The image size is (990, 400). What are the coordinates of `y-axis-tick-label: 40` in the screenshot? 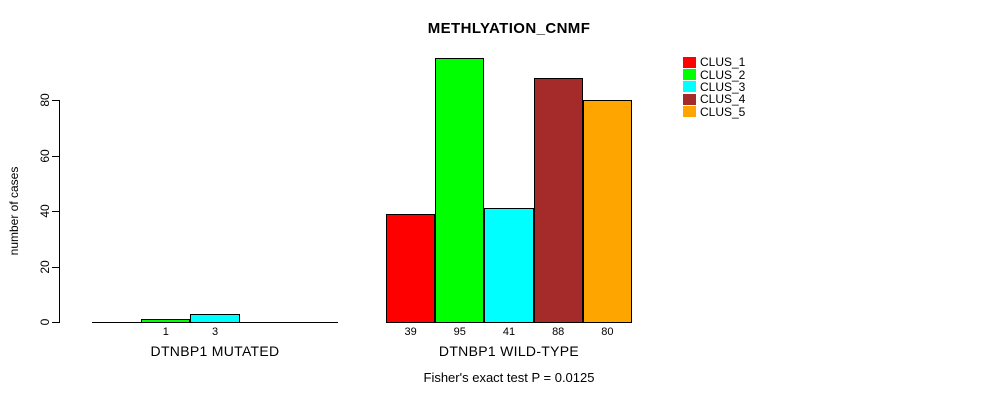 It's located at (45, 211).